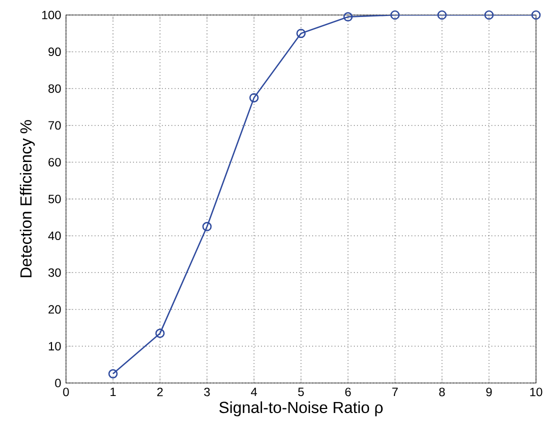 The image size is (548, 424). Describe the element at coordinates (54, 125) in the screenshot. I see `y-tick-label: 70` at that location.